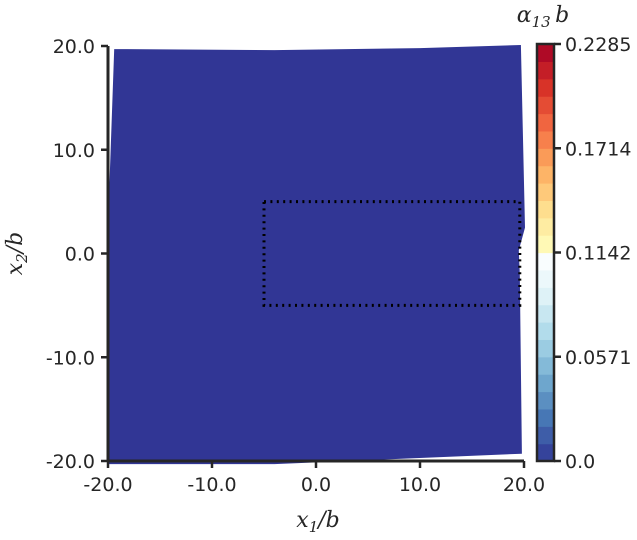 The width and height of the screenshot is (637, 540). What do you see at coordinates (524, 485) in the screenshot?
I see `x-tick-label: 20.0` at bounding box center [524, 485].